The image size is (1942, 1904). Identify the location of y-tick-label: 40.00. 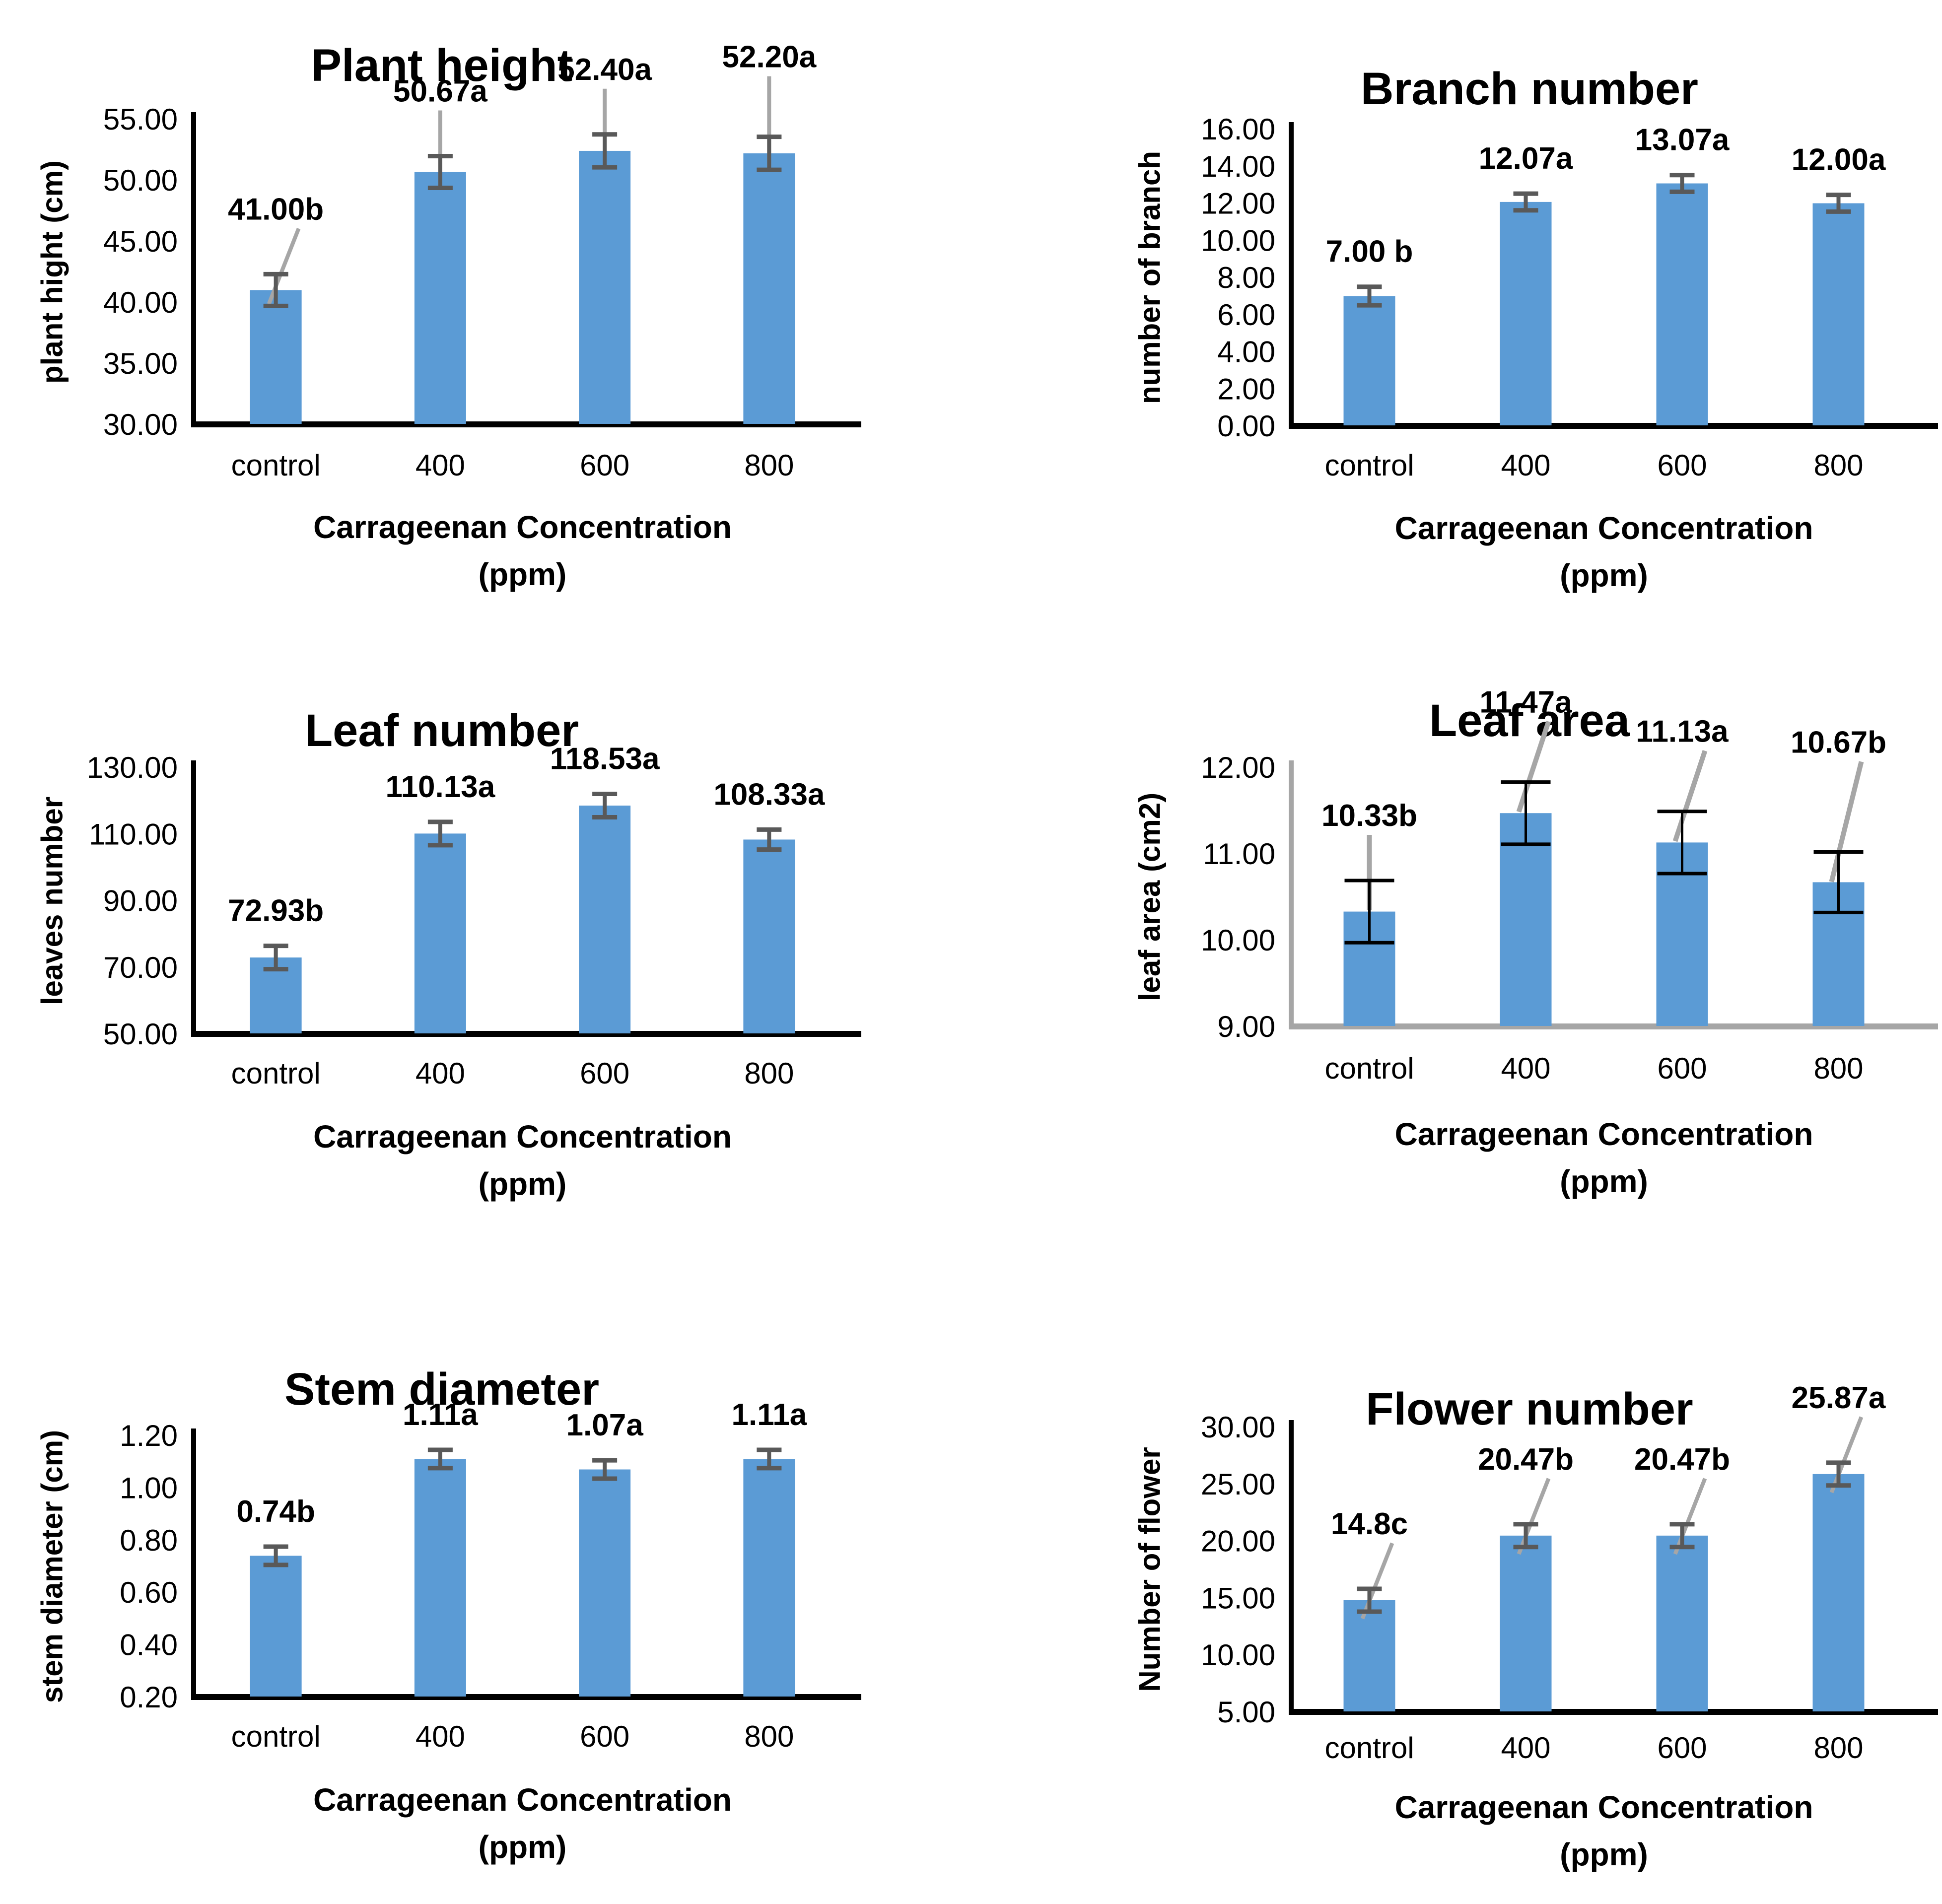
(140, 302).